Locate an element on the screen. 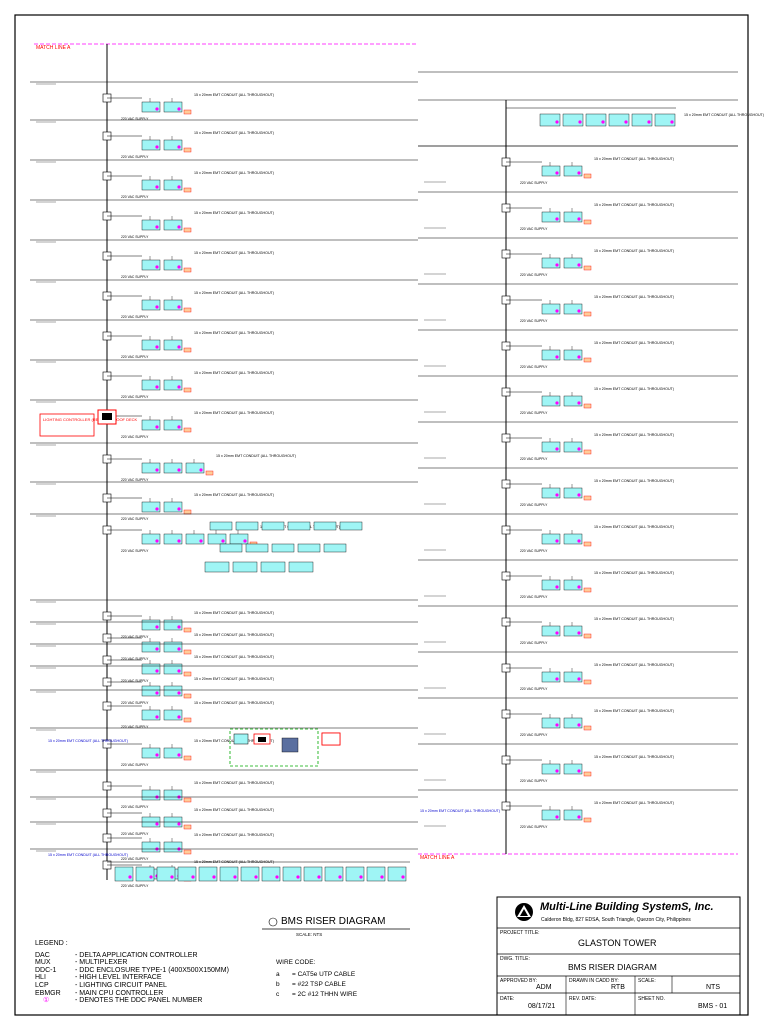 This screenshot has width=768, height=1029. approved-by: ADM is located at coordinates (544, 987).